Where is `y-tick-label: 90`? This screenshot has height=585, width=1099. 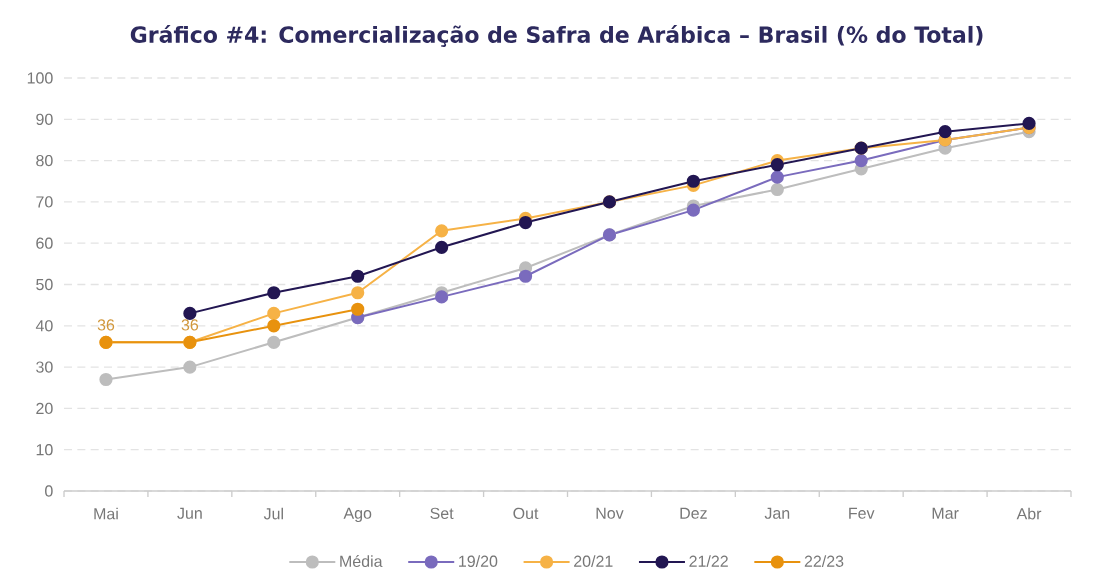 y-tick-label: 90 is located at coordinates (44, 119).